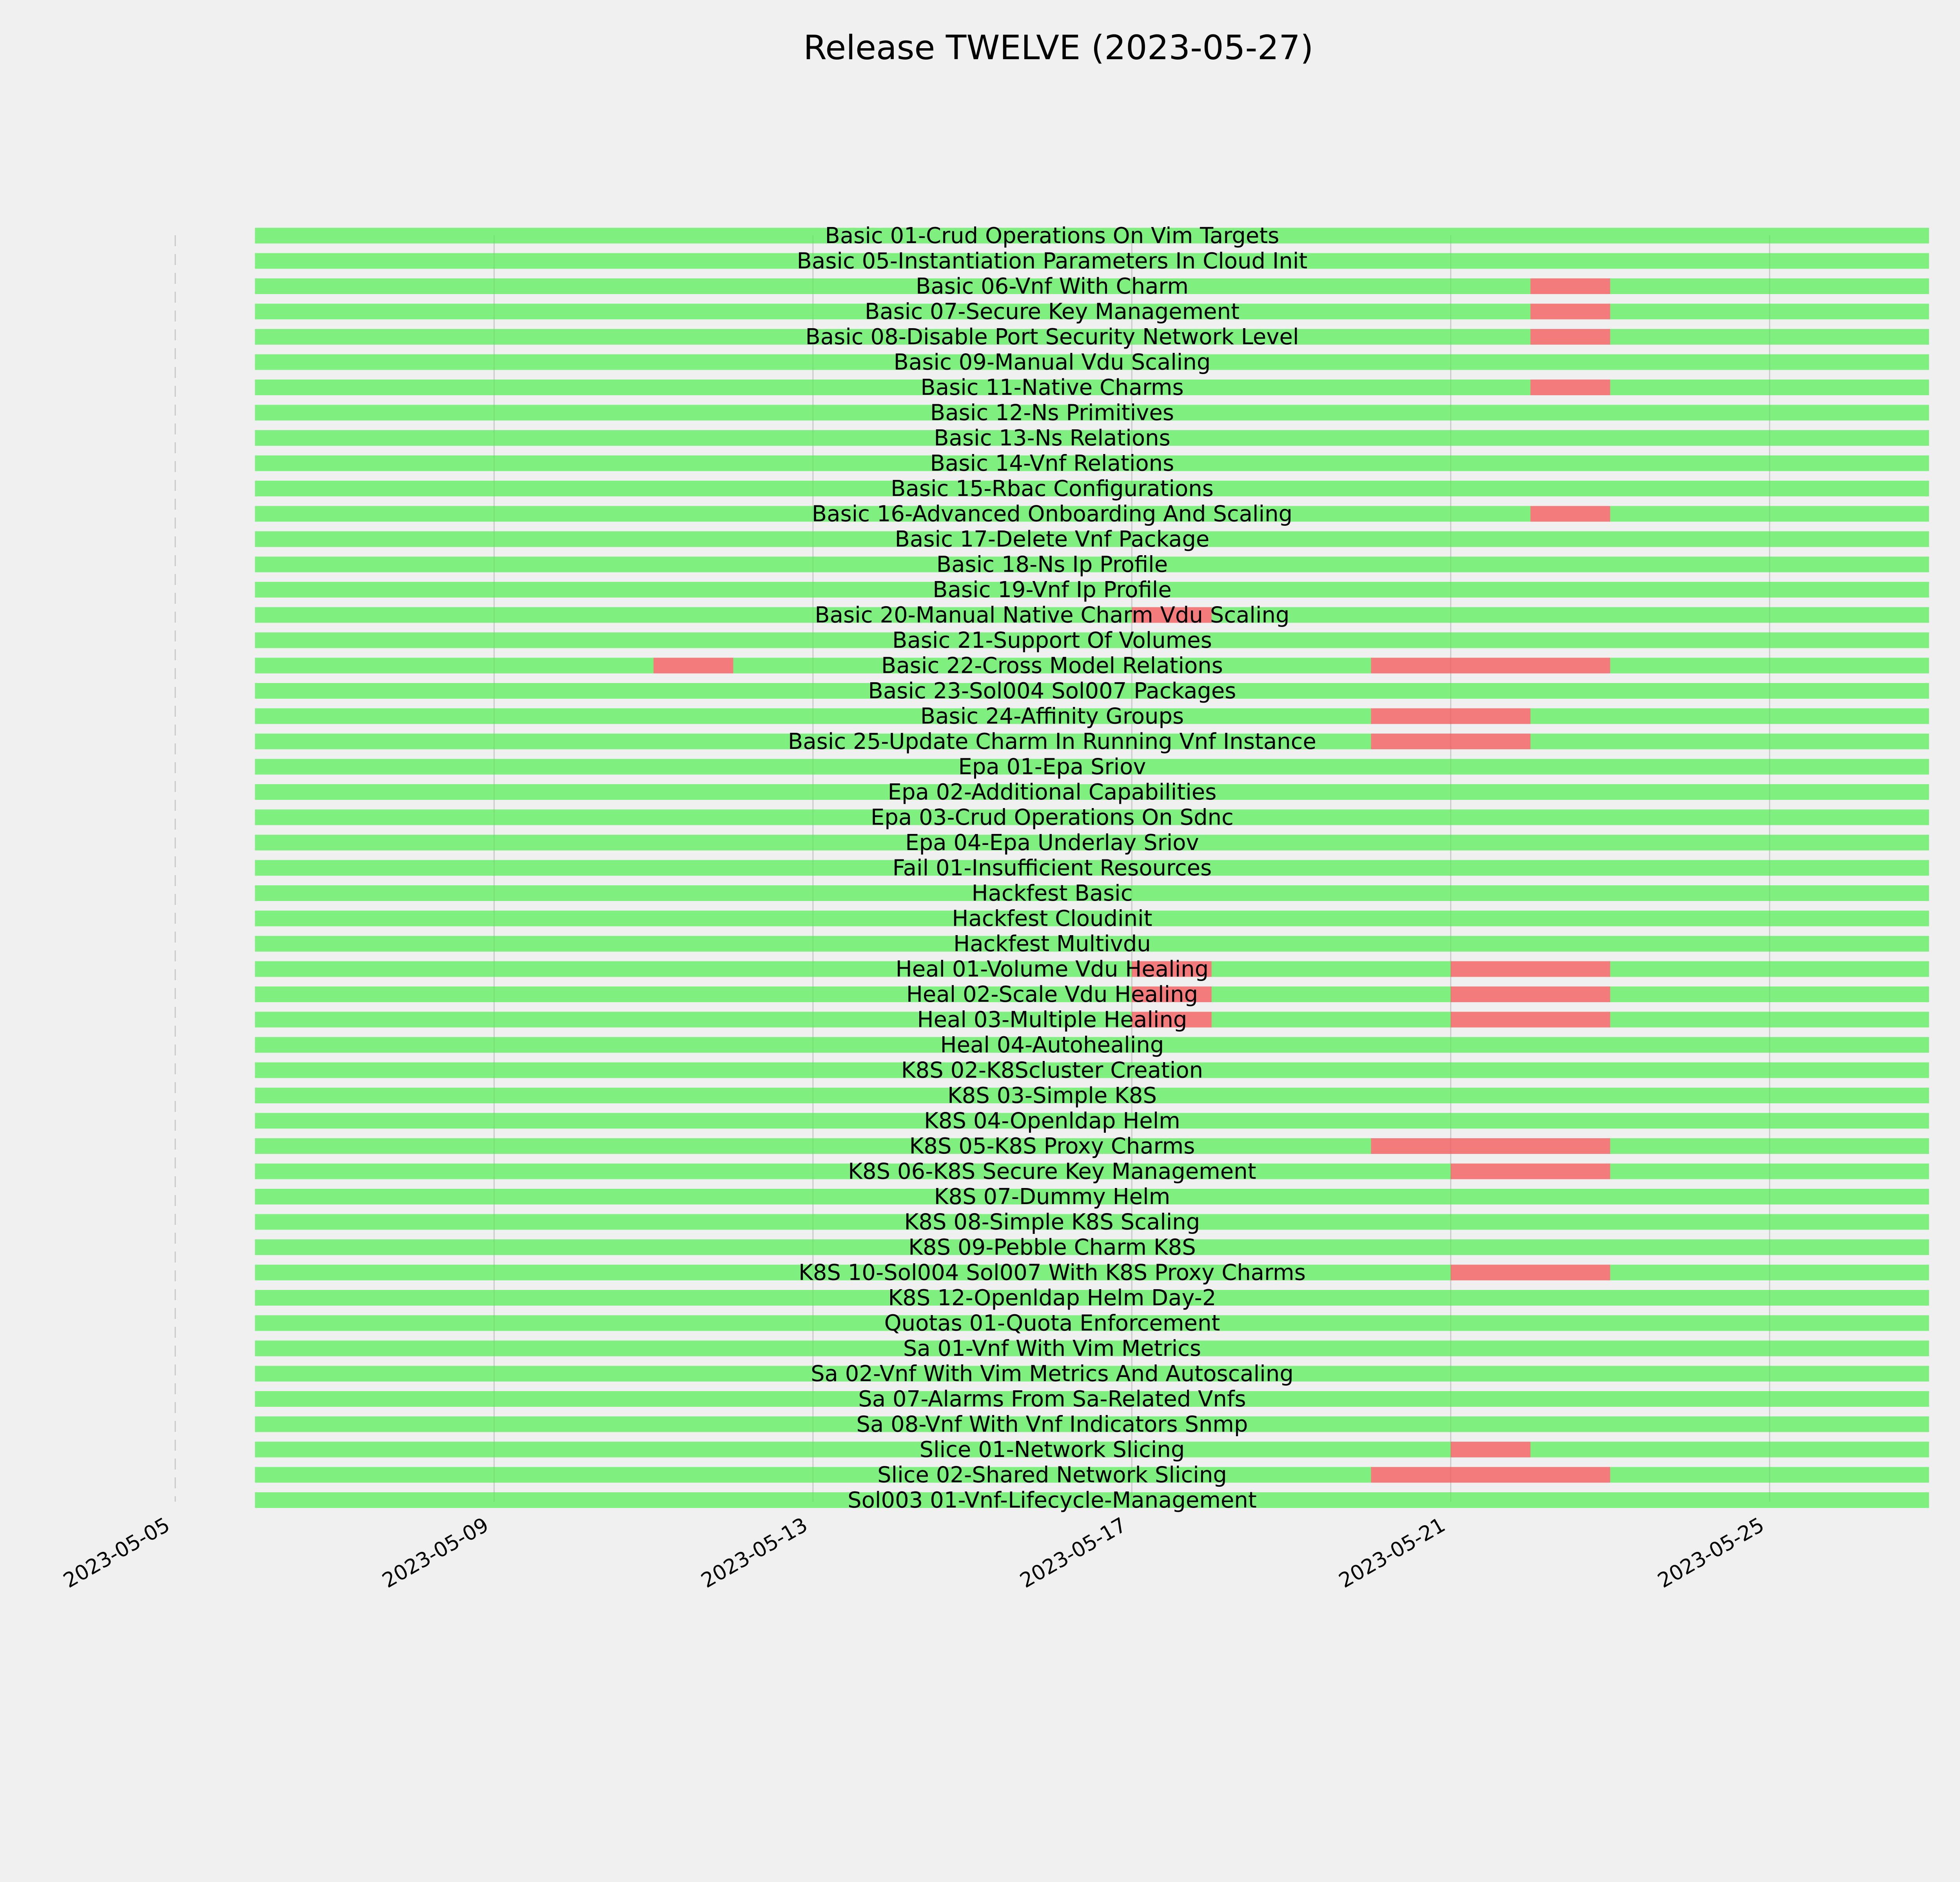  What do you see at coordinates (1052, 1323) in the screenshot?
I see `row-label: Quotas 01-Quota Enforcement` at bounding box center [1052, 1323].